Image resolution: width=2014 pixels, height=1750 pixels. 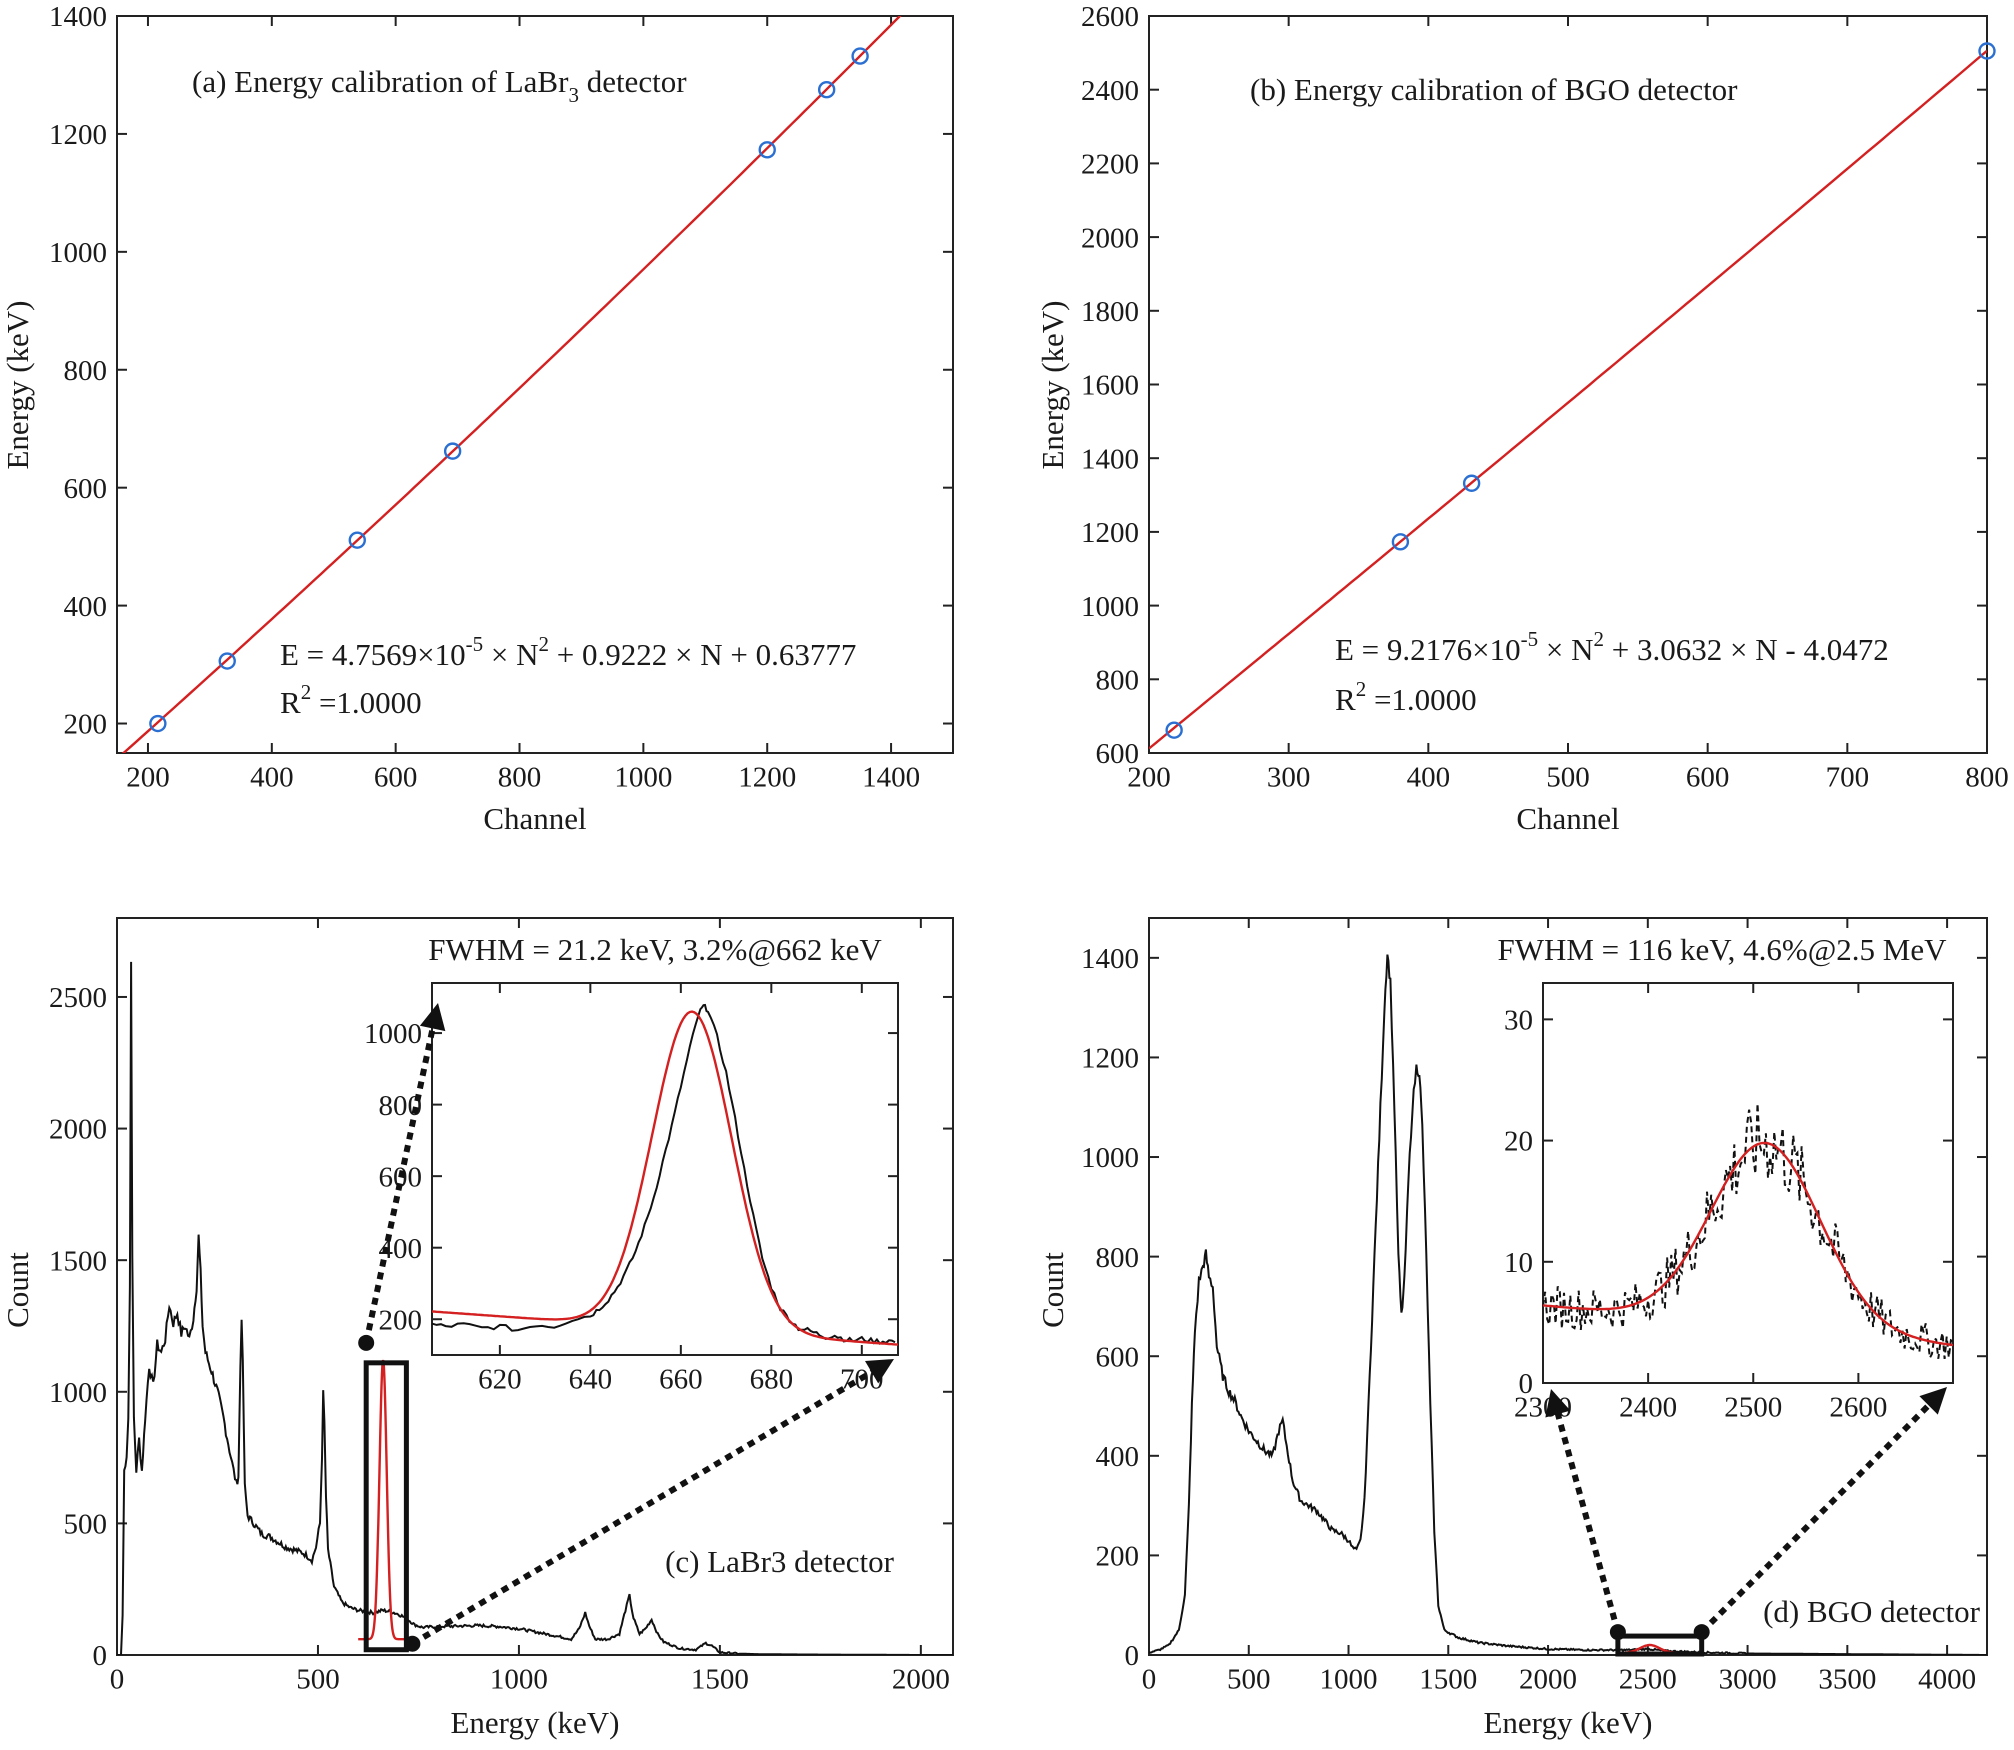 I want to click on panel-d-ytick-label: 1000, so click(x=1110, y=1158).